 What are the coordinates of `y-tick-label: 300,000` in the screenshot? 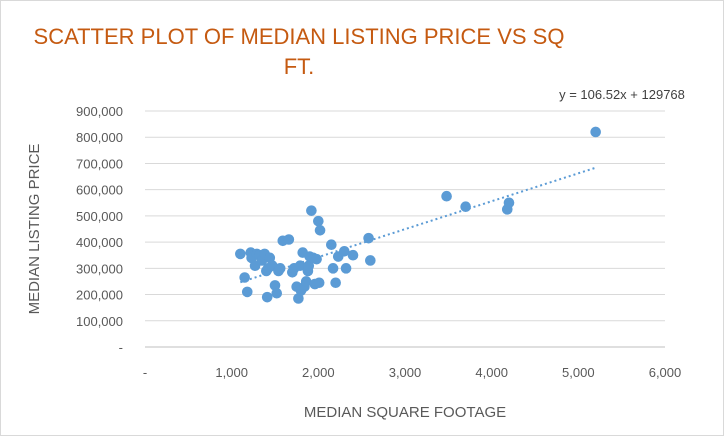 It's located at (99, 268).